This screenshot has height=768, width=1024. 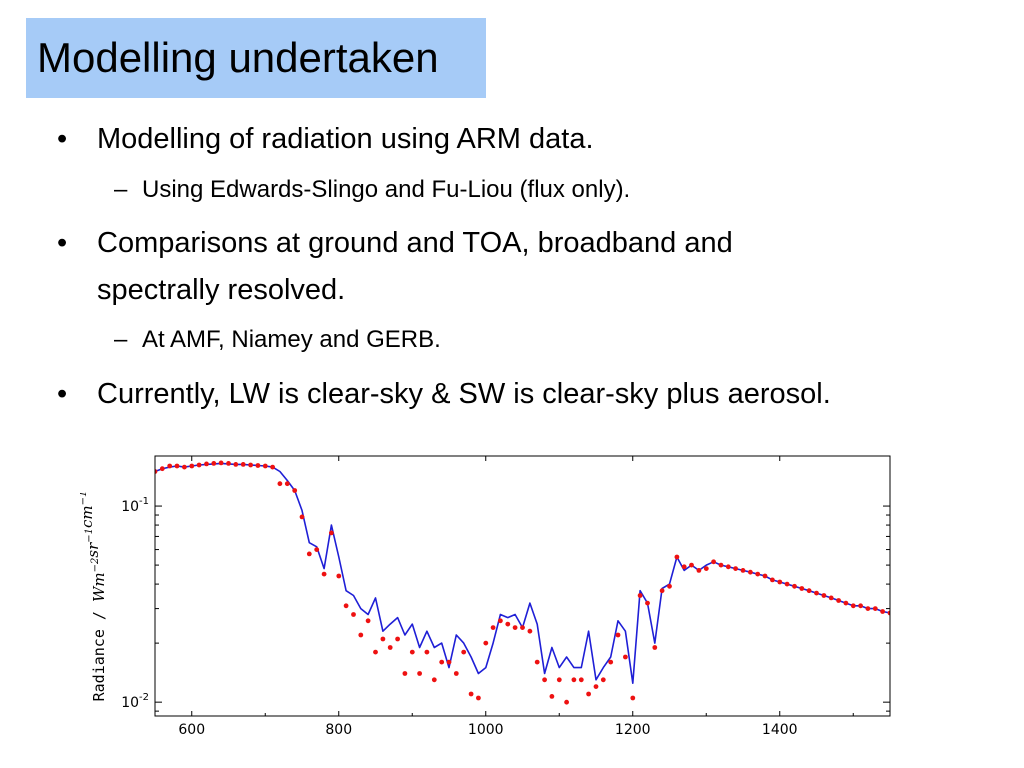 I want to click on x-tick-label: 1400, so click(x=780, y=730).